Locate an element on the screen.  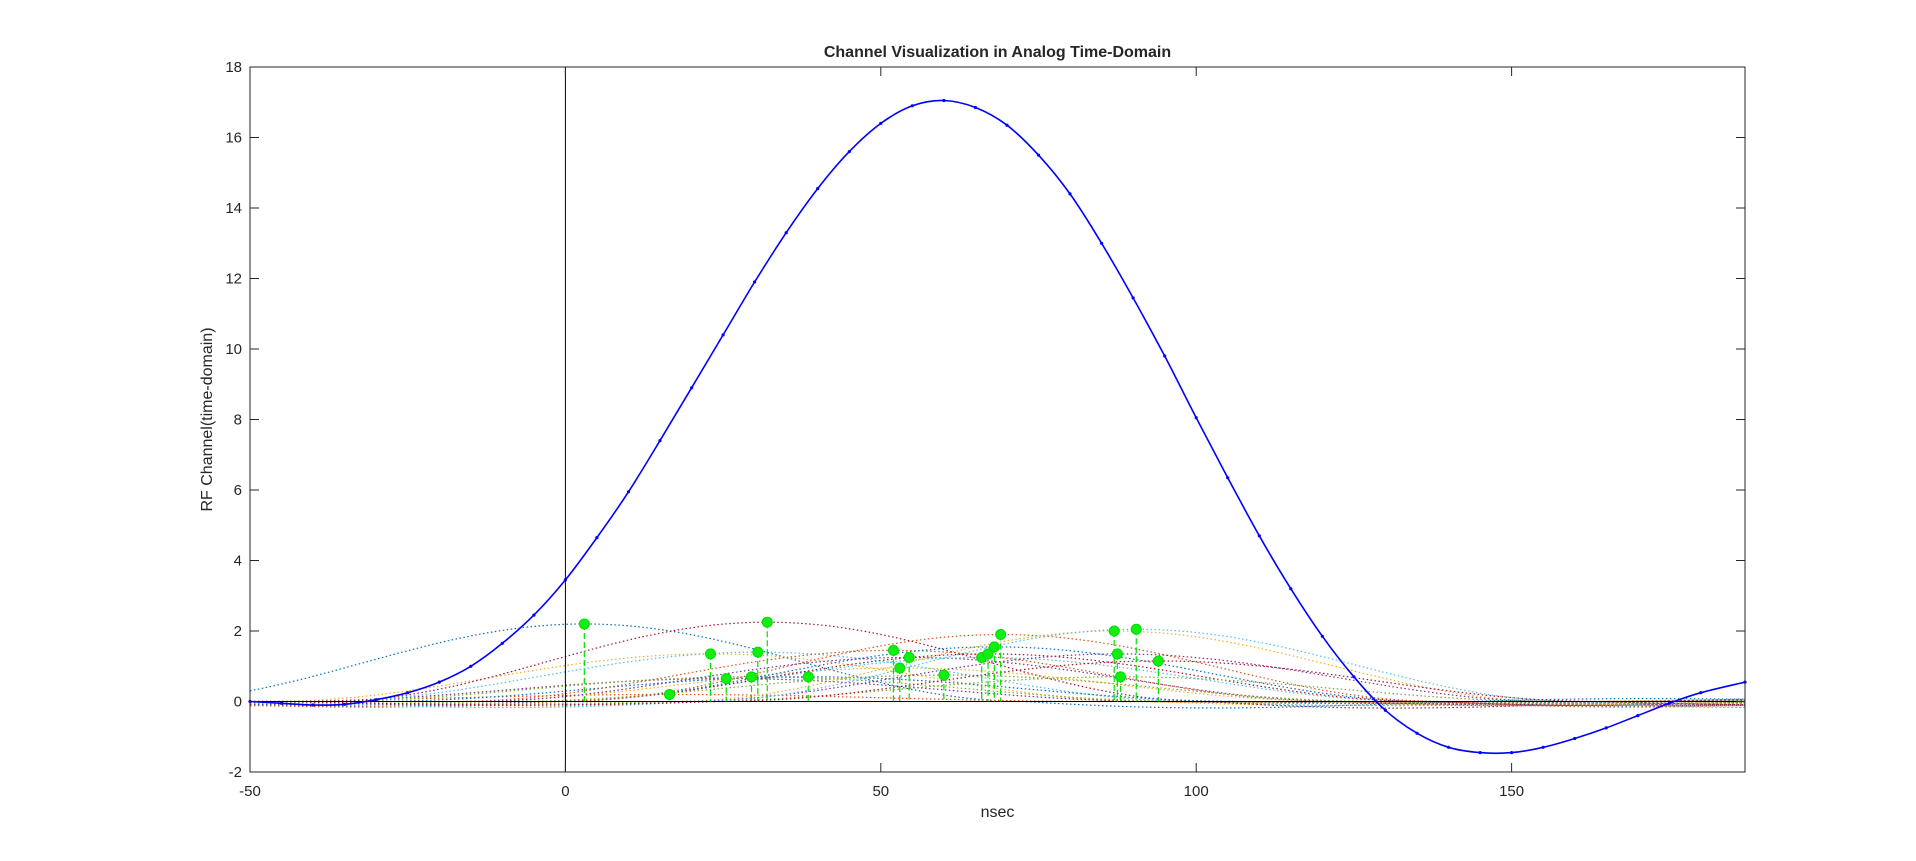
x-tick-label: 0 is located at coordinates (565, 791).